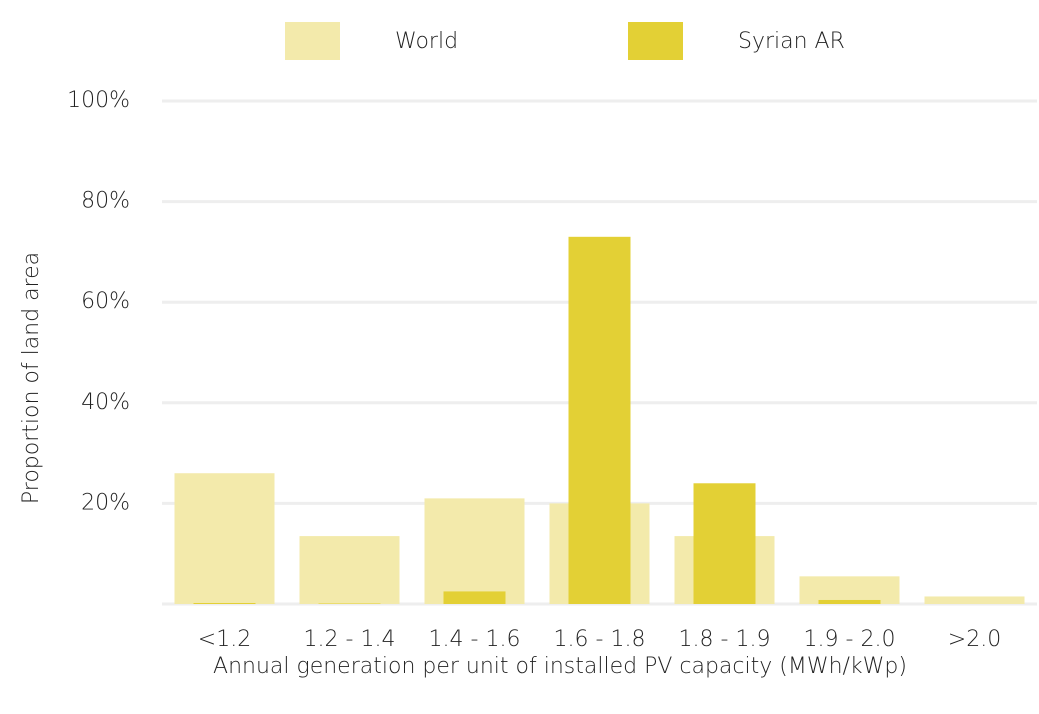 Image resolution: width=1039 pixels, height=714 pixels. What do you see at coordinates (475, 639) in the screenshot?
I see `x-tick-label: 1.4 - 1.6` at bounding box center [475, 639].